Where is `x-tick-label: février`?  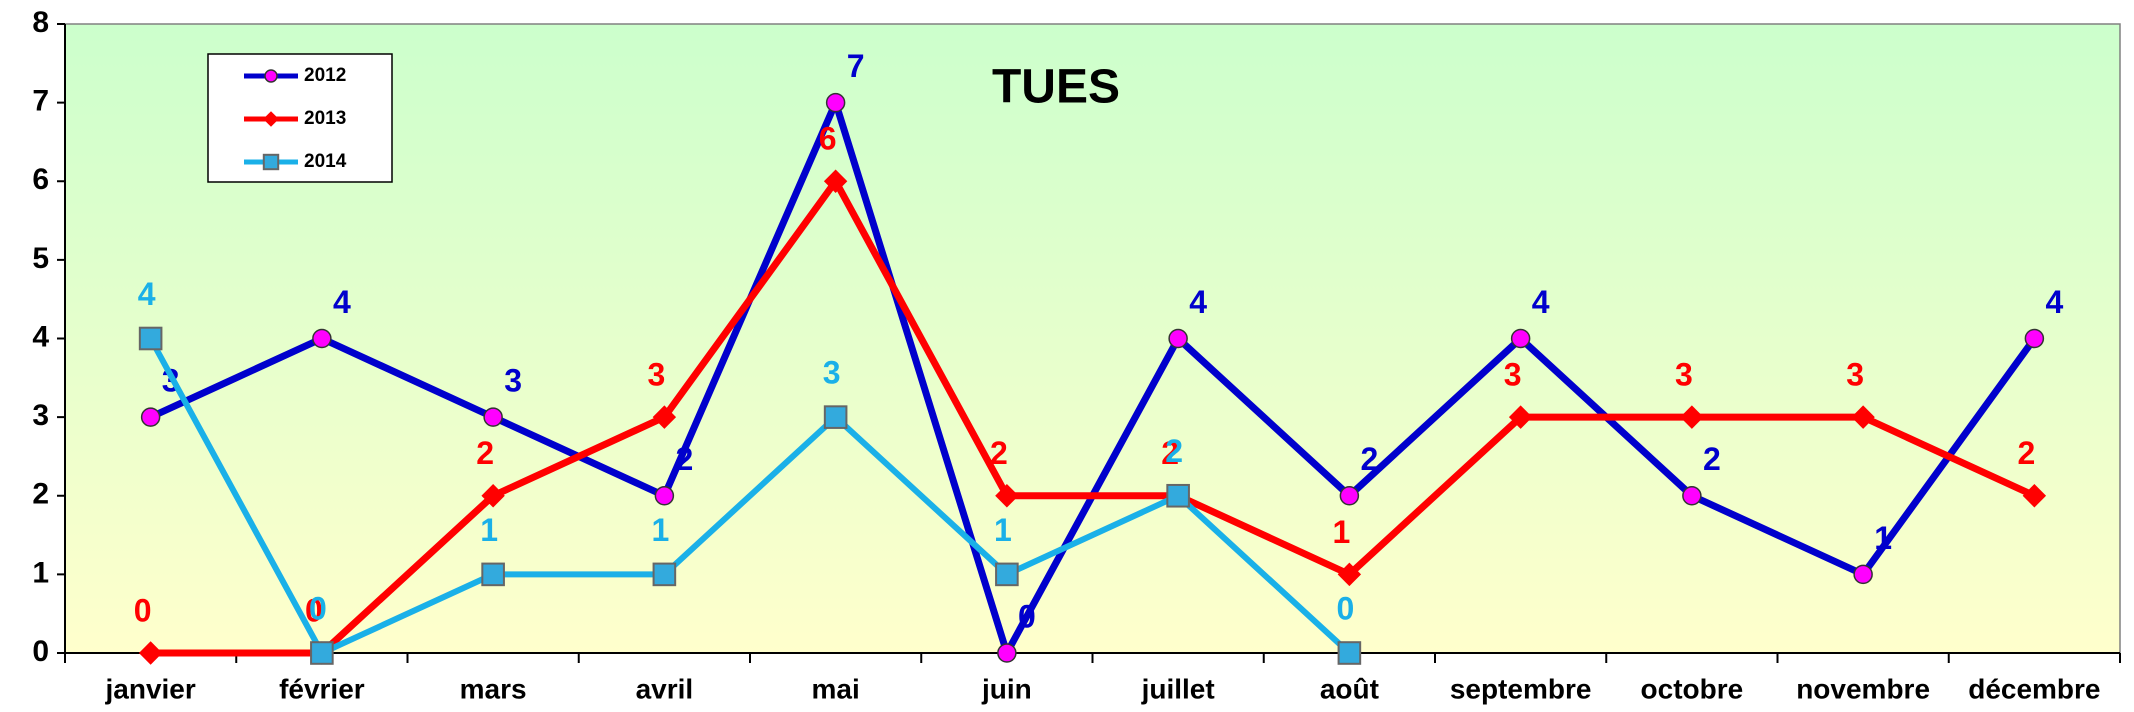
x-tick-label: février is located at coordinates (322, 688).